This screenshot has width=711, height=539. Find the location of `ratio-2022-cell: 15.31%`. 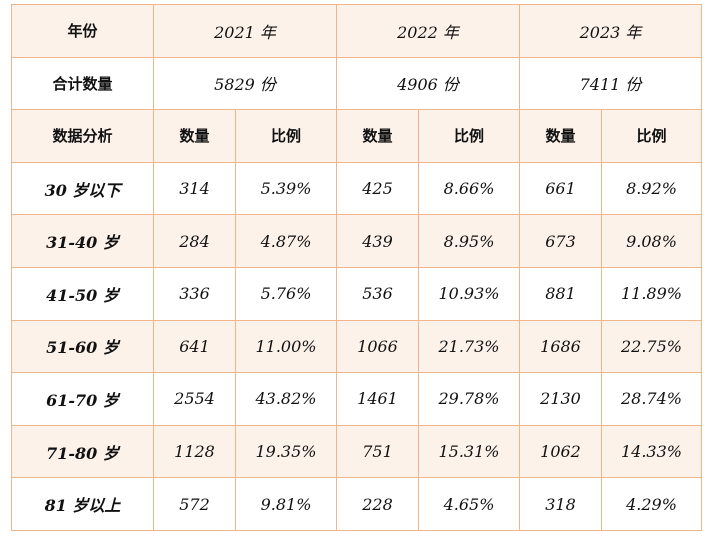

ratio-2022-cell: 15.31% is located at coordinates (469, 451).